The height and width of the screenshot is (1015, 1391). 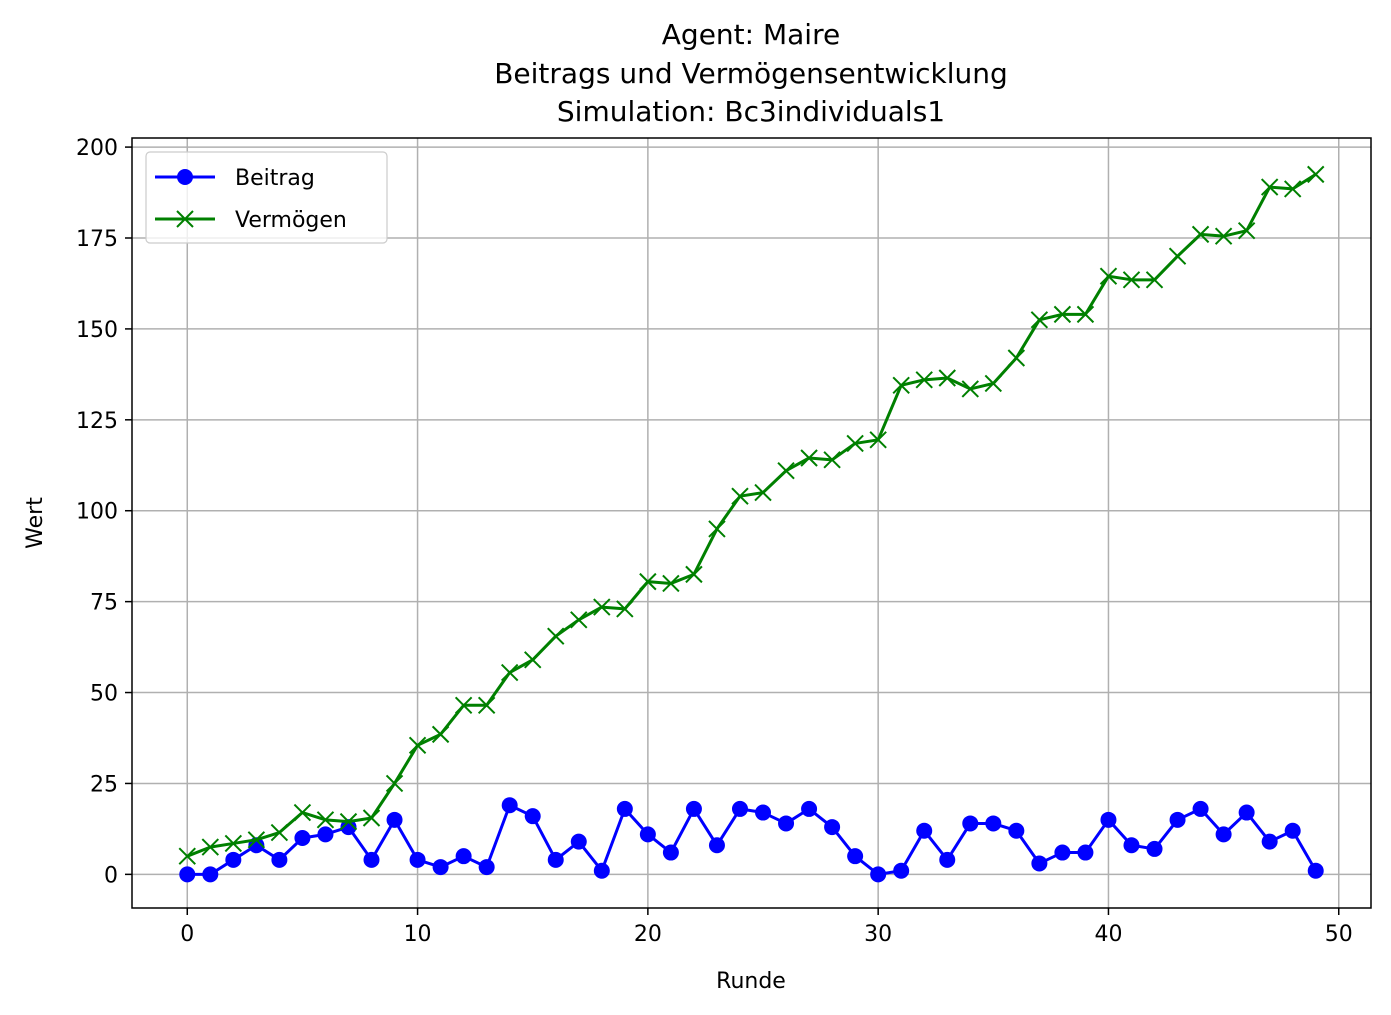 What do you see at coordinates (97, 421) in the screenshot?
I see `y-tick-label: 125` at bounding box center [97, 421].